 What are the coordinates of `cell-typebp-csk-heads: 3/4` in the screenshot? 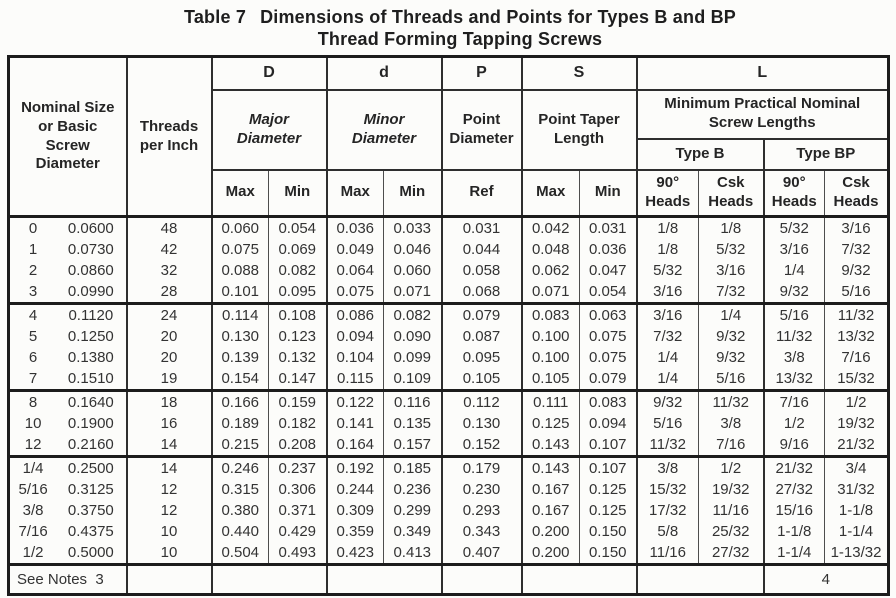 It's located at (856, 467).